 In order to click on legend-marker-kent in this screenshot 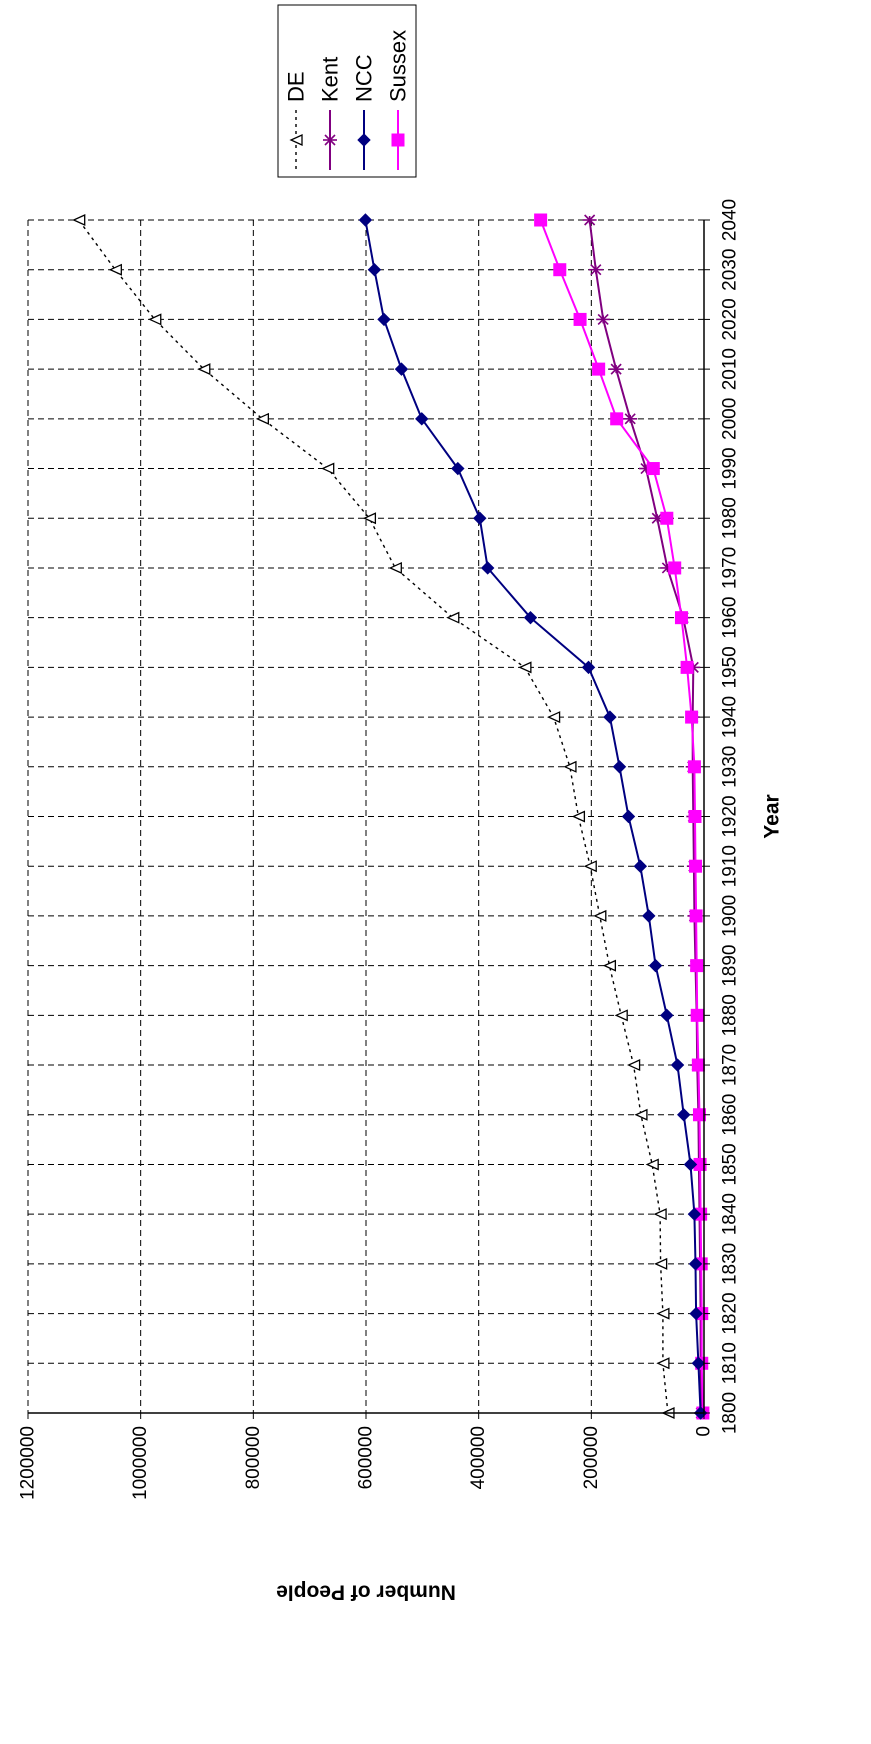, I will do `click(330, 140)`.